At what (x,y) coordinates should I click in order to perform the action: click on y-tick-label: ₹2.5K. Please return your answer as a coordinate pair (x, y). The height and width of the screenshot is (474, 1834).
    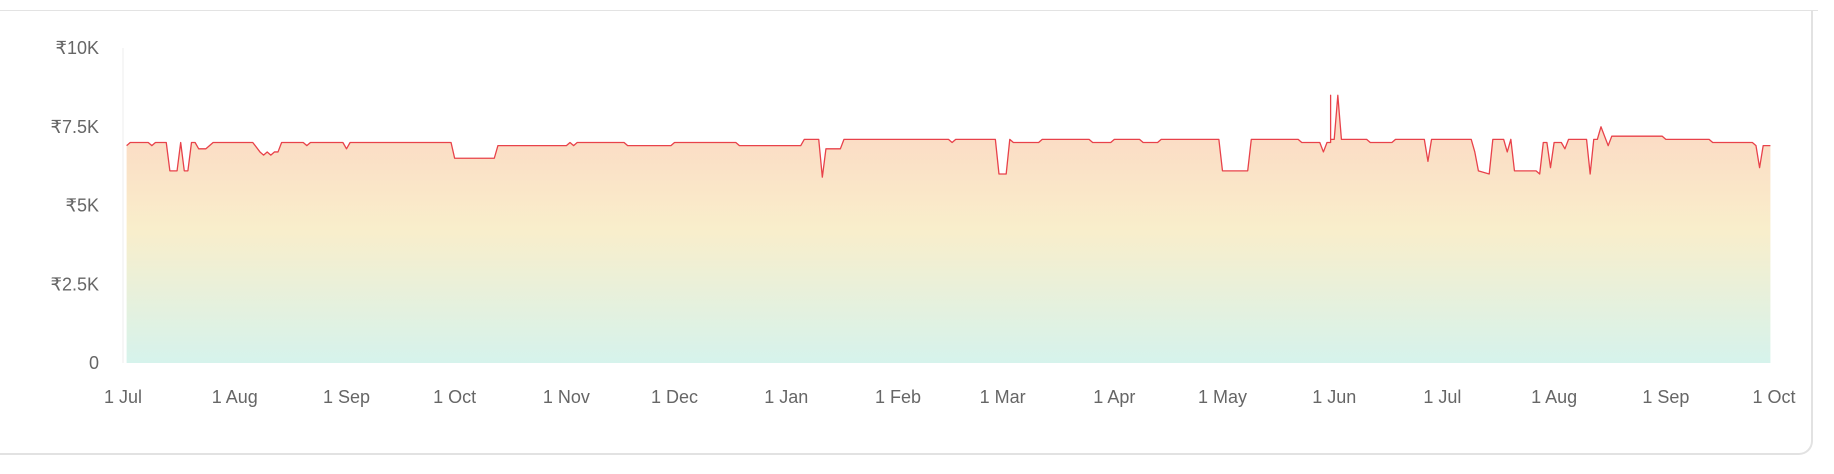
    Looking at the image, I should click on (75, 284).